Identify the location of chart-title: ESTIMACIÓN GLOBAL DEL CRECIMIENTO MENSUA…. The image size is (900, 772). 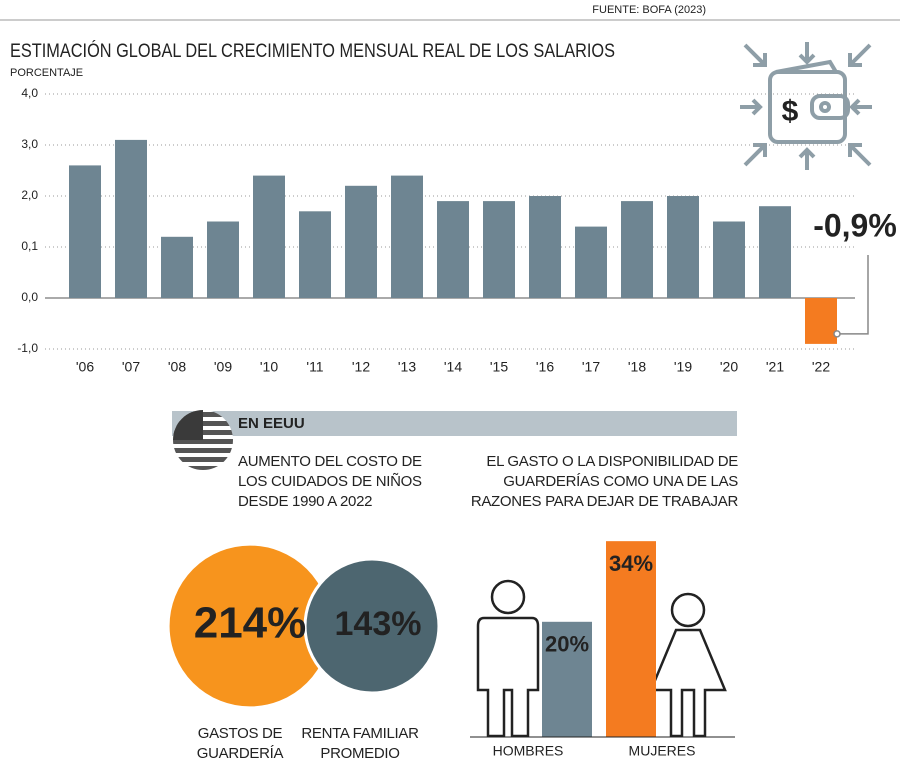
(312, 51).